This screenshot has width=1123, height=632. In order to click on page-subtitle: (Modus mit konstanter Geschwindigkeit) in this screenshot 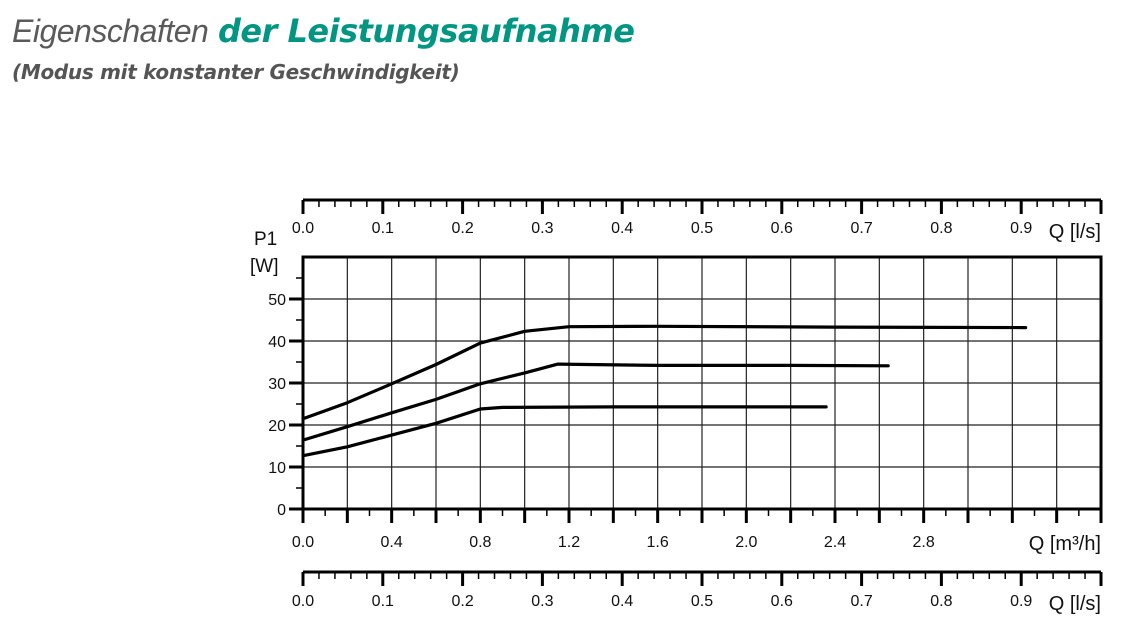, I will do `click(236, 72)`.